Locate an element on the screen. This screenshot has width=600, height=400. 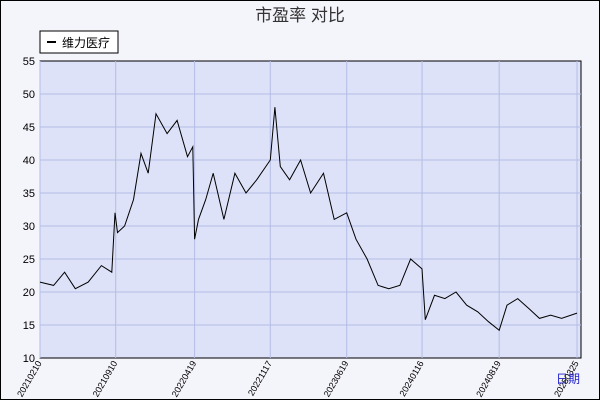
y-tick-label: 25 is located at coordinates (29, 260).